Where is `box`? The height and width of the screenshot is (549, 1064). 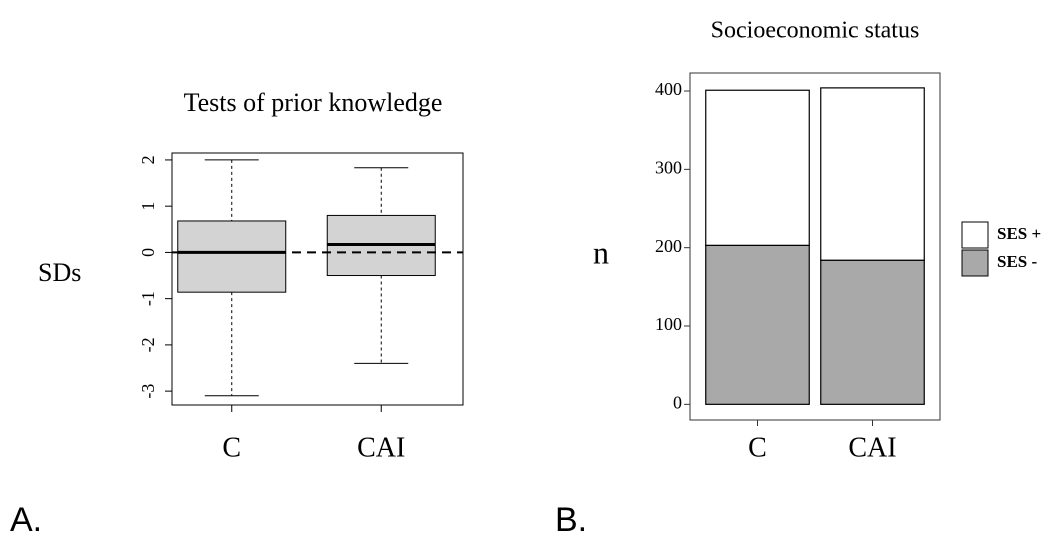 box is located at coordinates (232, 256).